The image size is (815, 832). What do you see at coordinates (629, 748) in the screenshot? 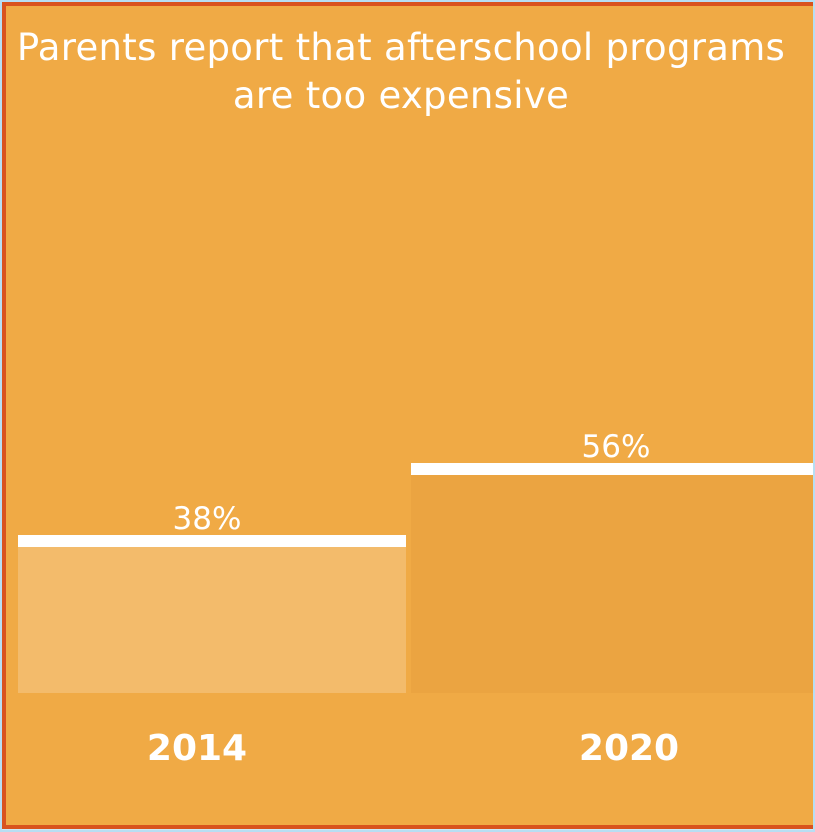
I see `category-label-2020: 2020` at bounding box center [629, 748].